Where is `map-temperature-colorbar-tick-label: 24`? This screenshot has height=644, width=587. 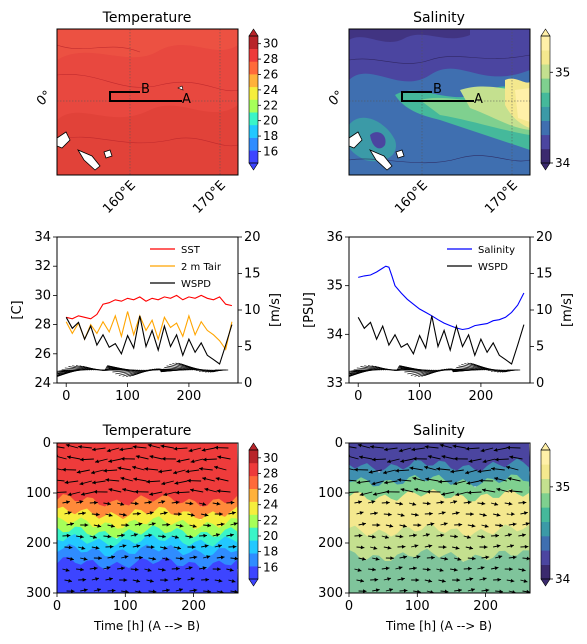
map-temperature-colorbar-tick-label: 24 is located at coordinates (270, 90).